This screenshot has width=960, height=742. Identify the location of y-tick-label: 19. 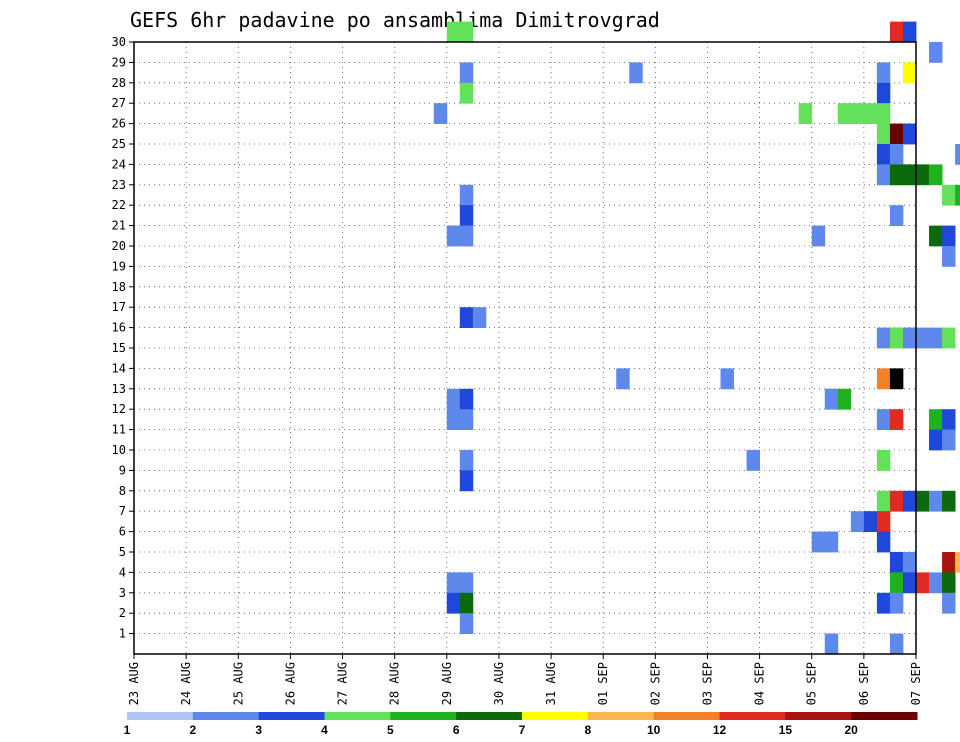
(119, 266).